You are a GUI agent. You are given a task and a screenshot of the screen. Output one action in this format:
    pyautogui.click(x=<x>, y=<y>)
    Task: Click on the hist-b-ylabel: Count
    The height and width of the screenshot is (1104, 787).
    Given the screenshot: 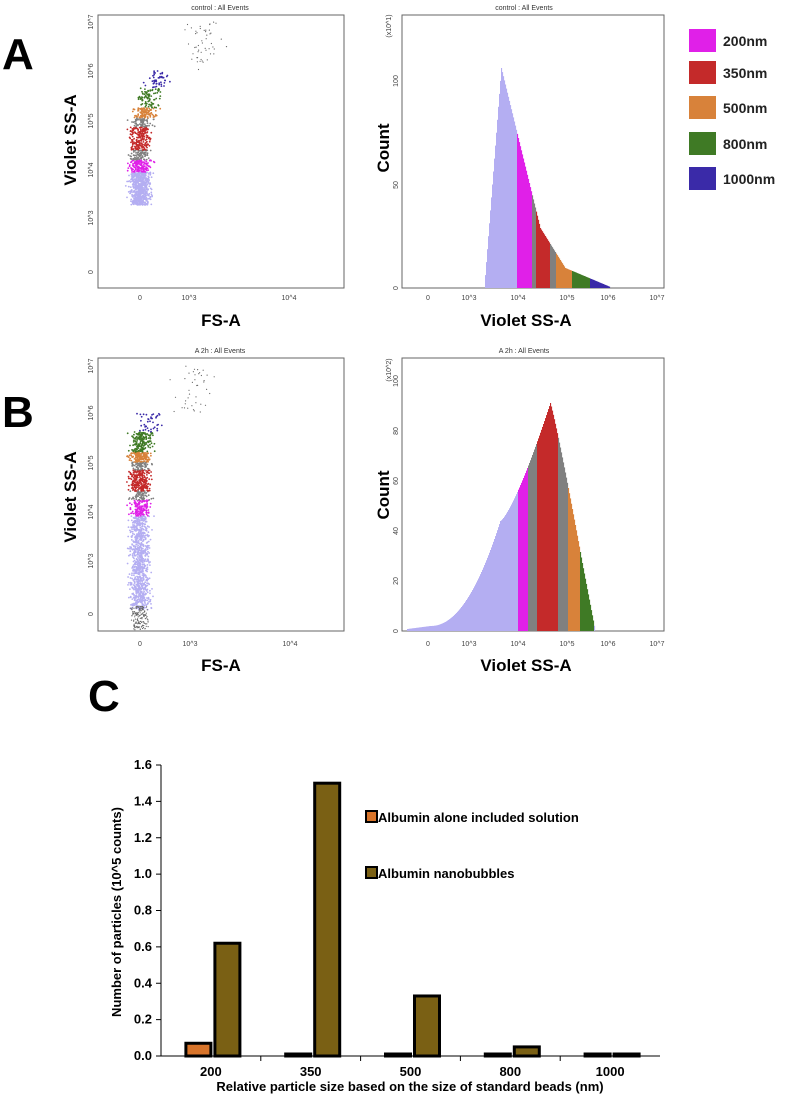 What is the action you would take?
    pyautogui.click(x=383, y=494)
    